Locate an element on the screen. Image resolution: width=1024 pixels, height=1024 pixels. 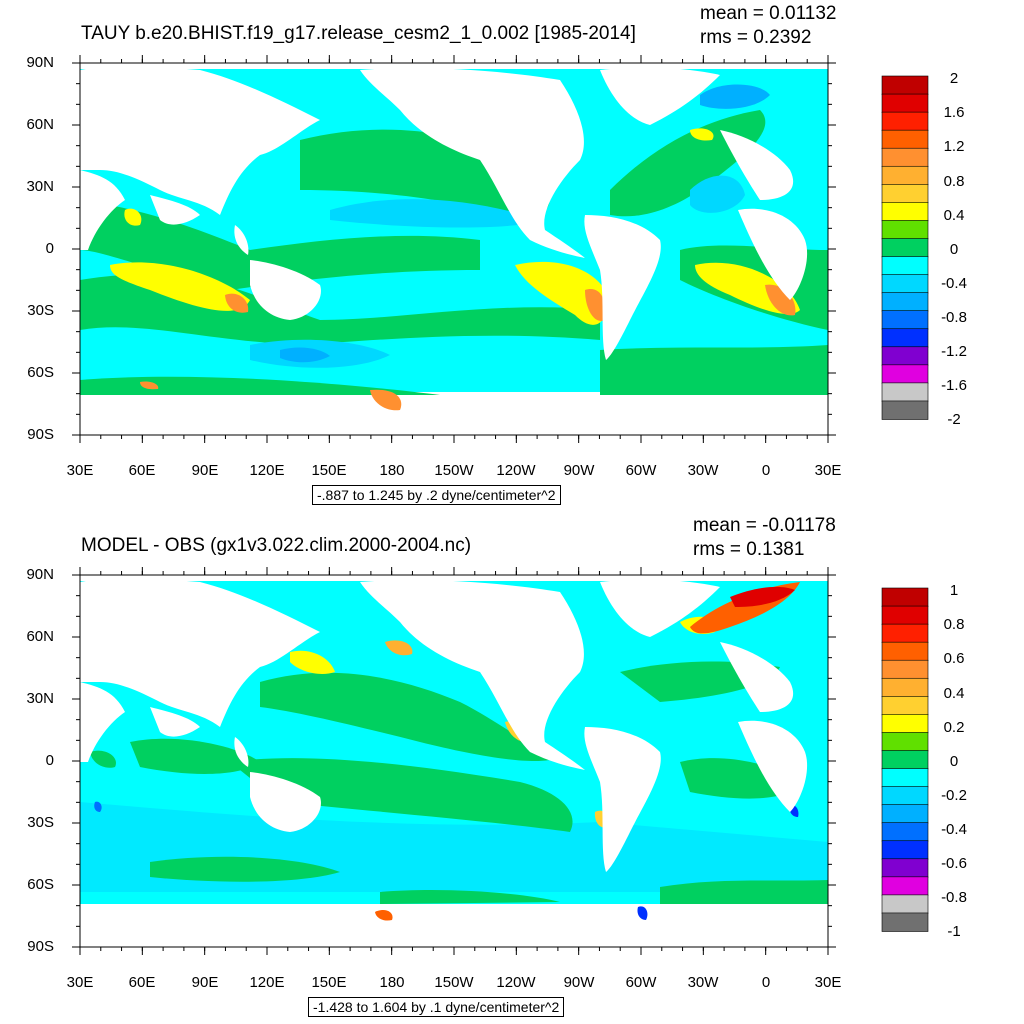
colorbar-label: 2 is located at coordinates (954, 78).